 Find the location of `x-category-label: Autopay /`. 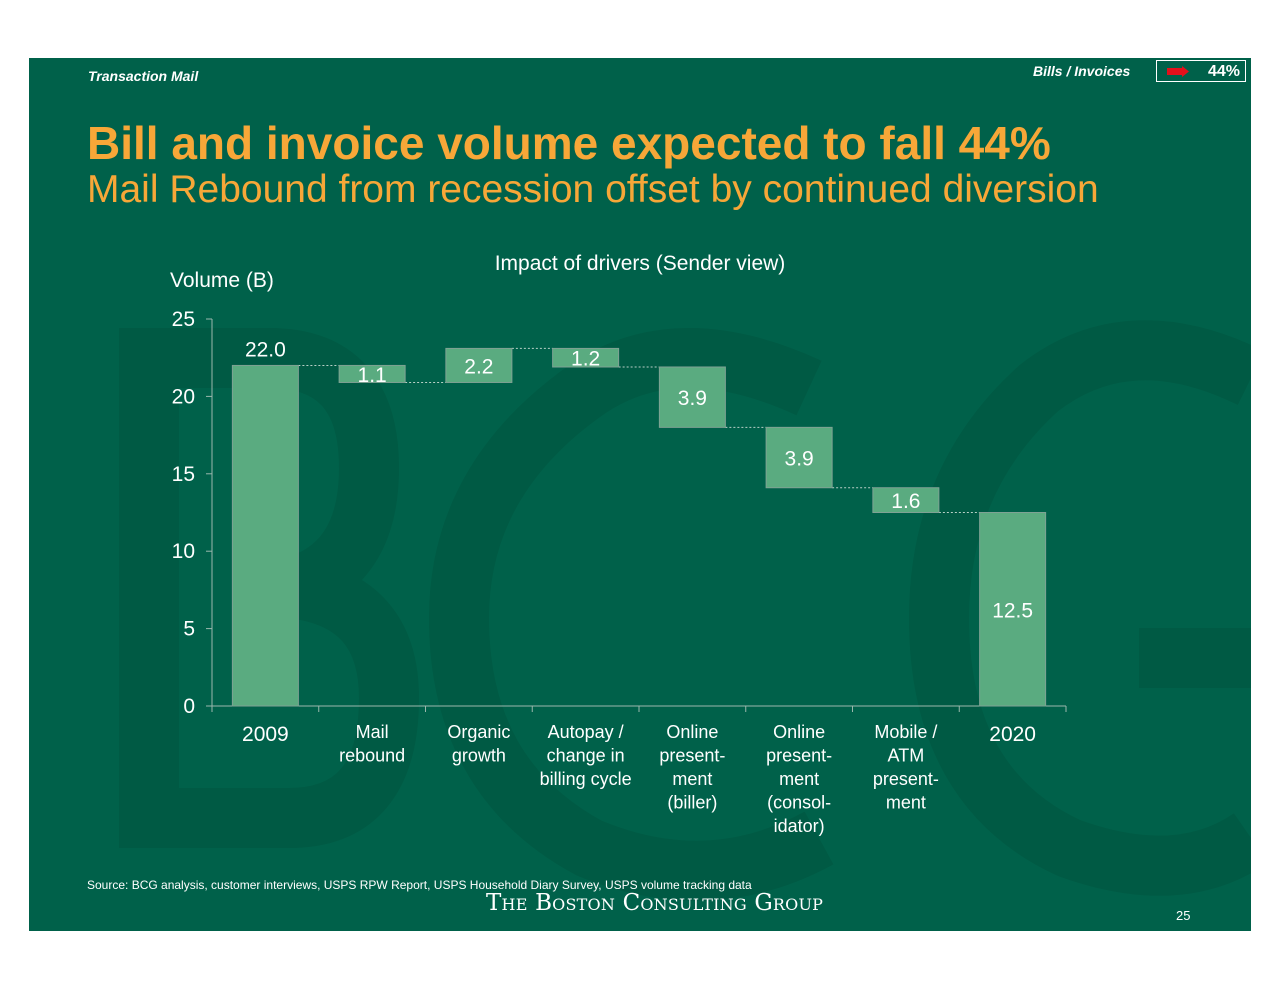

x-category-label: Autopay / is located at coordinates (586, 732).